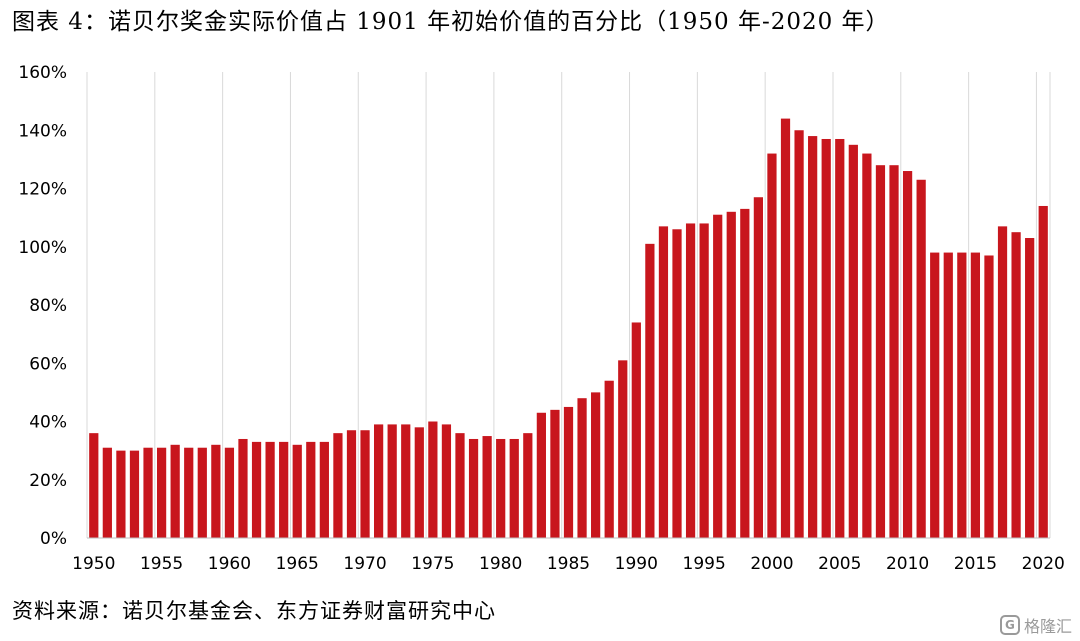  I want to click on y-tick-label: 20%, so click(48, 481).